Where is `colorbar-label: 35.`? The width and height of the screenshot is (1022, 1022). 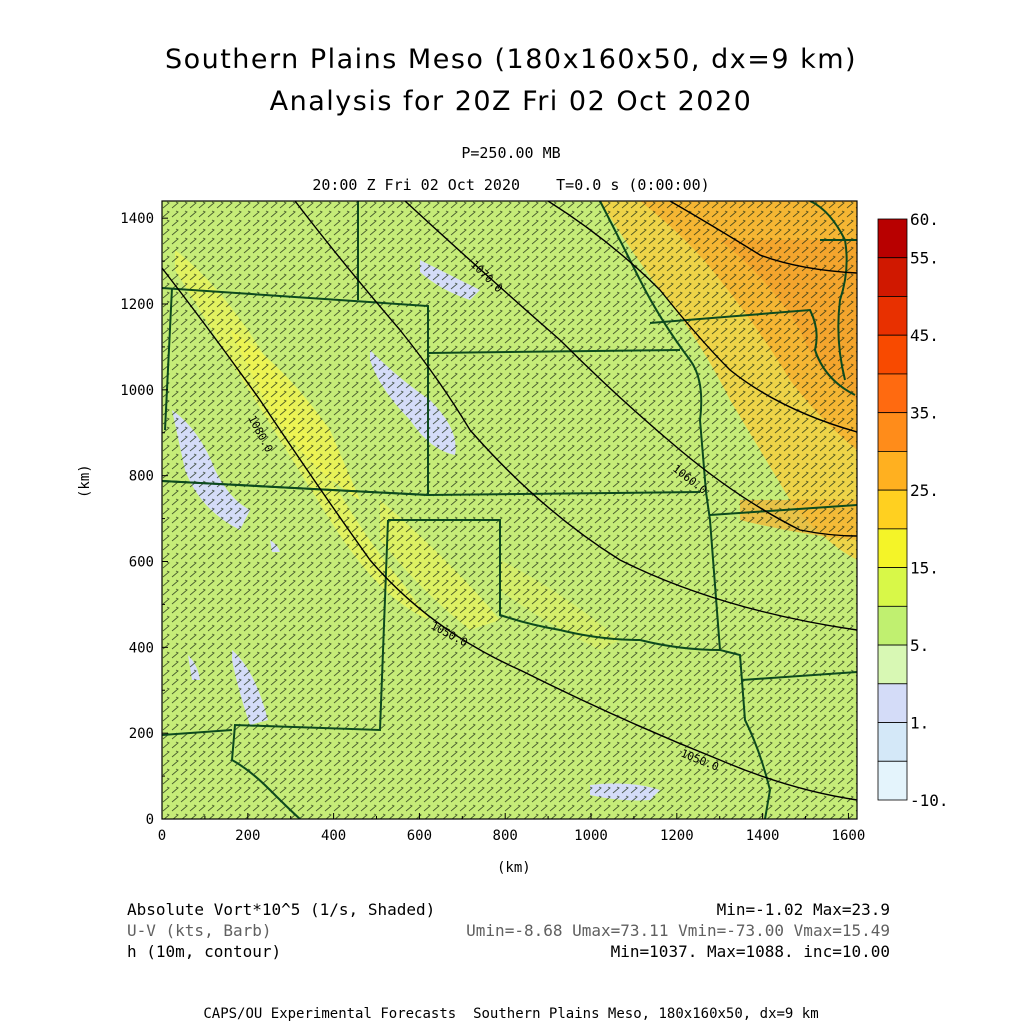
colorbar-label: 35. is located at coordinates (924, 413).